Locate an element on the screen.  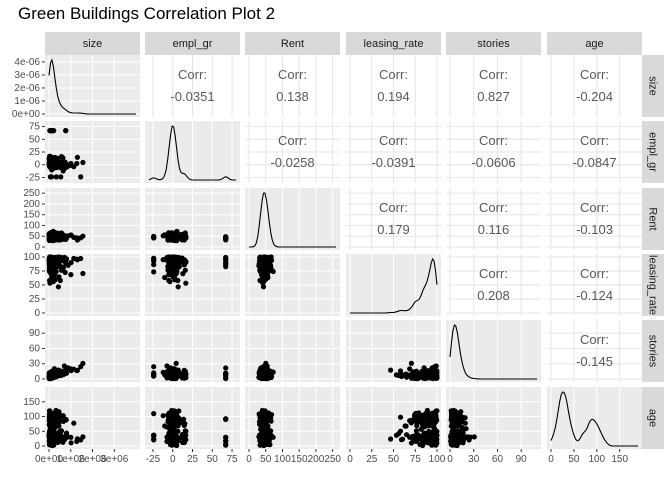
panel-size-age: Corr: -0.204 is located at coordinates (594, 86).